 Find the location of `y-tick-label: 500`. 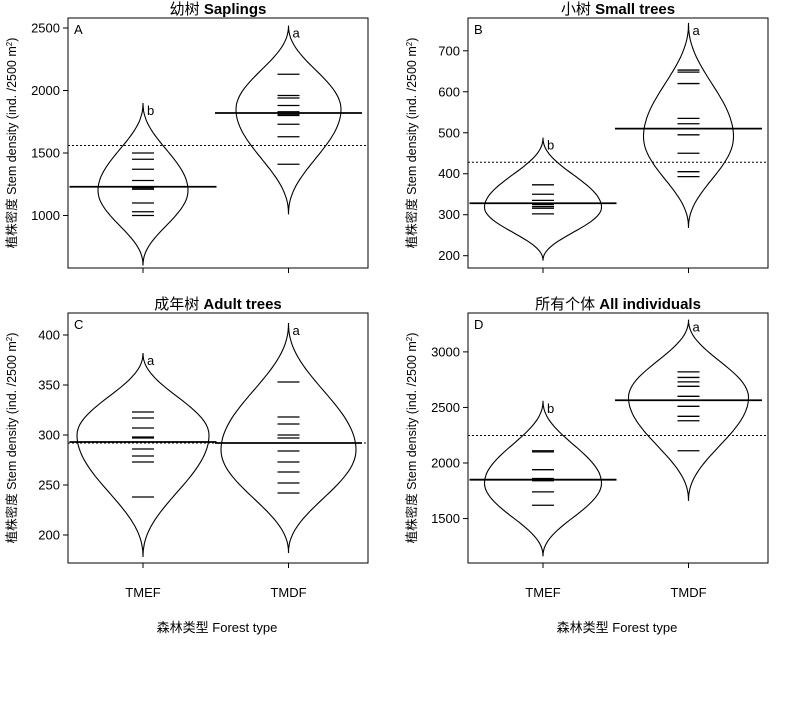

y-tick-label: 500 is located at coordinates (449, 132).